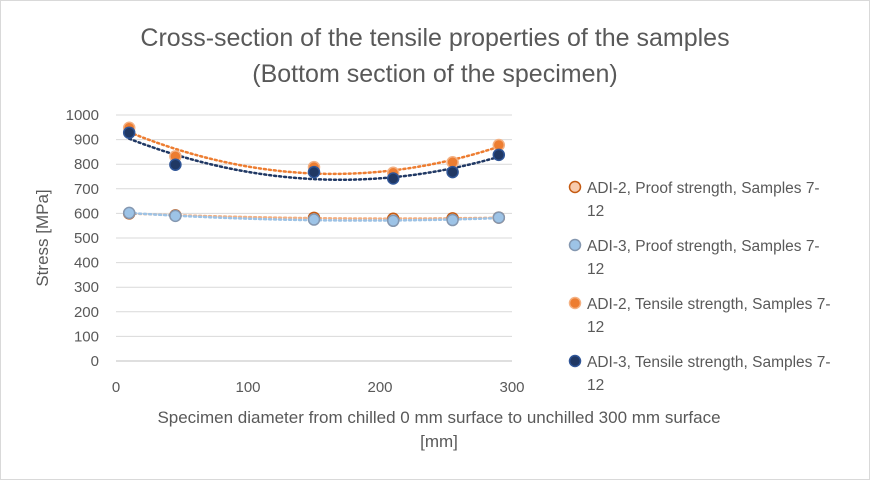  I want to click on legend-label: ADI-3, Proof strength, Samples 7-, so click(703, 246).